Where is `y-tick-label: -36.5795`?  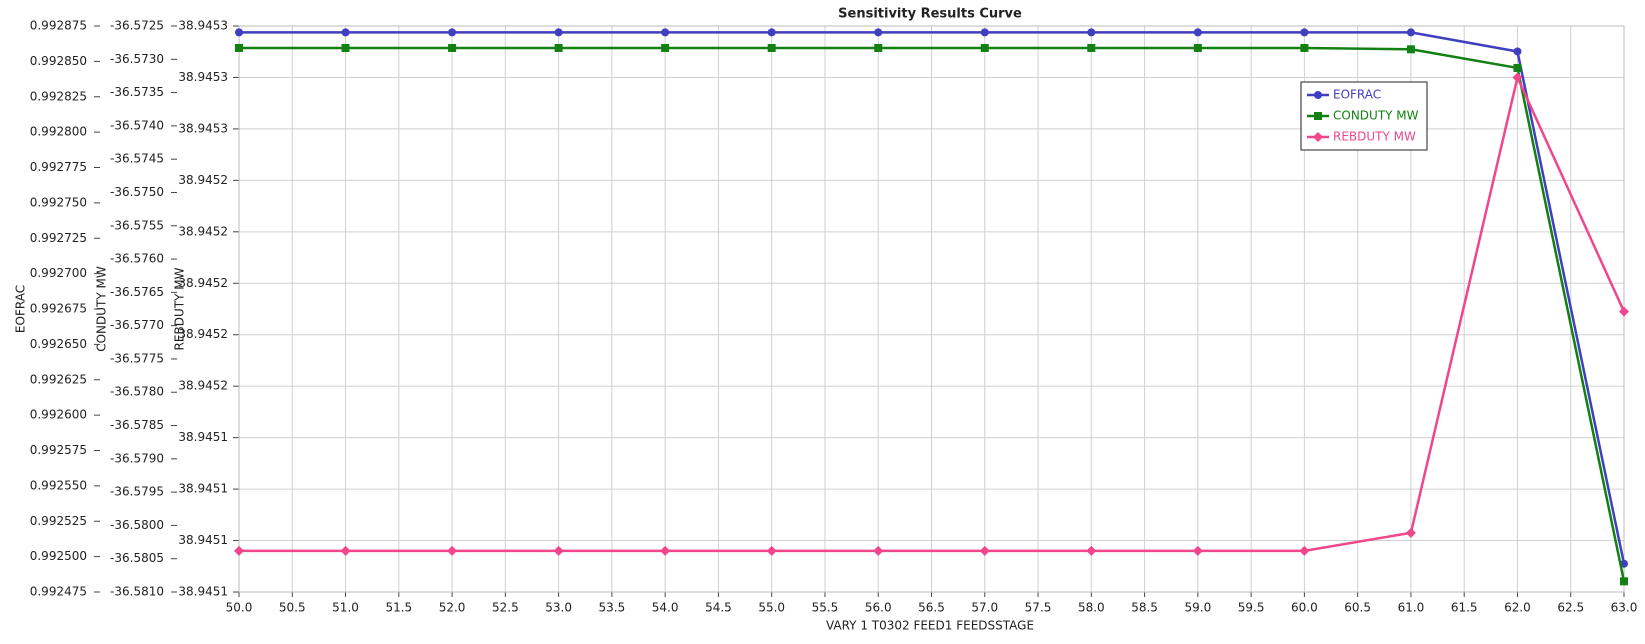
y-tick-label: -36.5795 is located at coordinates (137, 492).